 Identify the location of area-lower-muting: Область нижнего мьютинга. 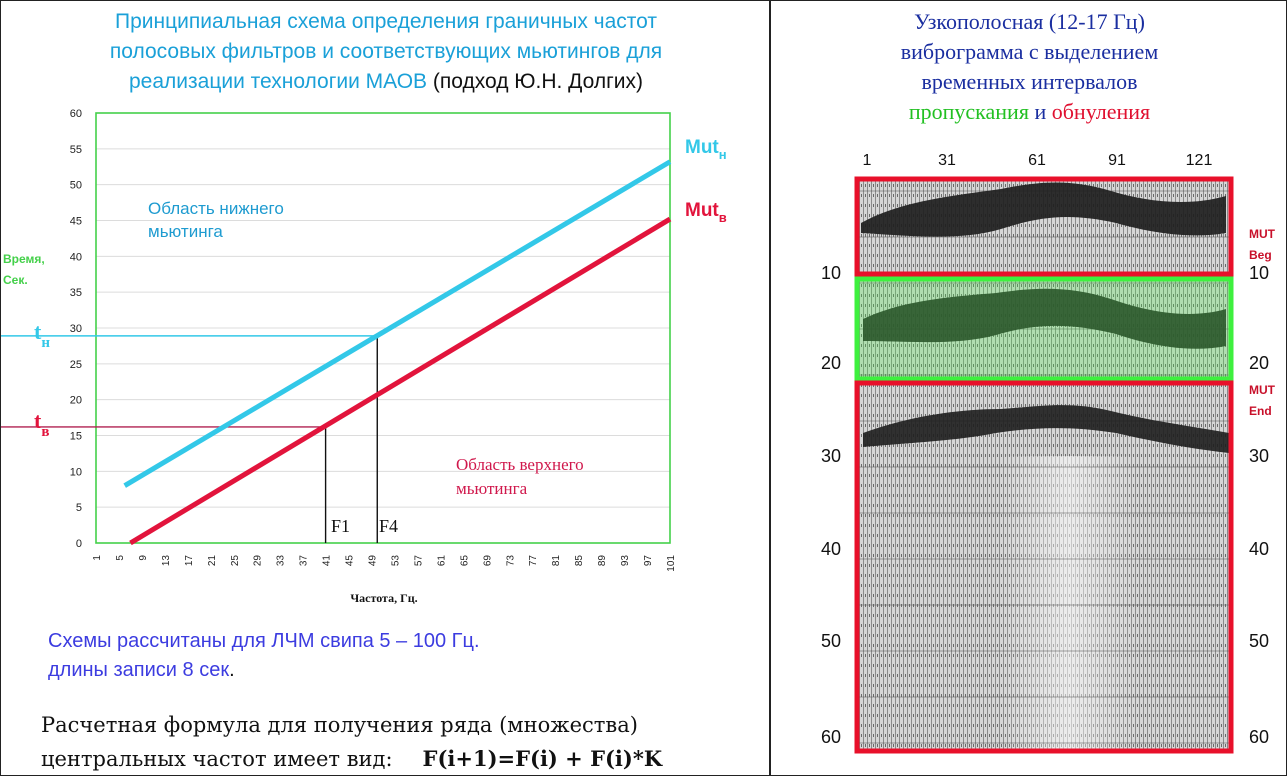
(216, 220).